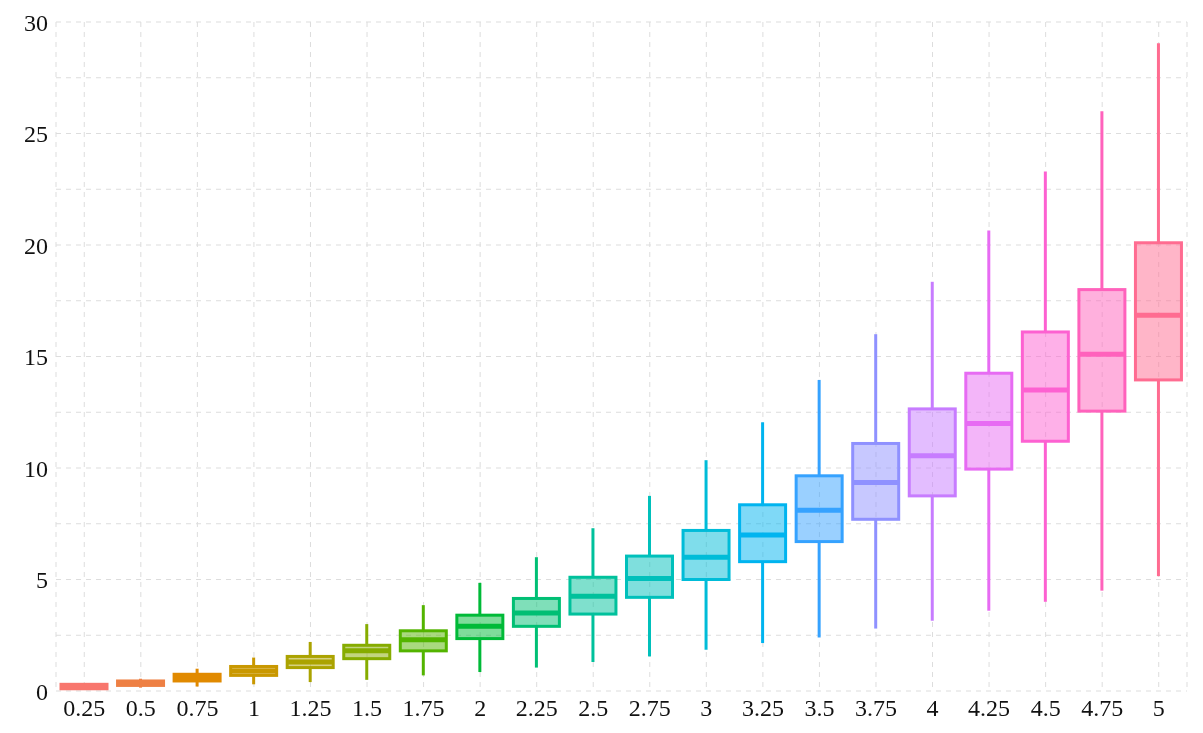  What do you see at coordinates (762, 708) in the screenshot?
I see `x-tick-label: 3.25` at bounding box center [762, 708].